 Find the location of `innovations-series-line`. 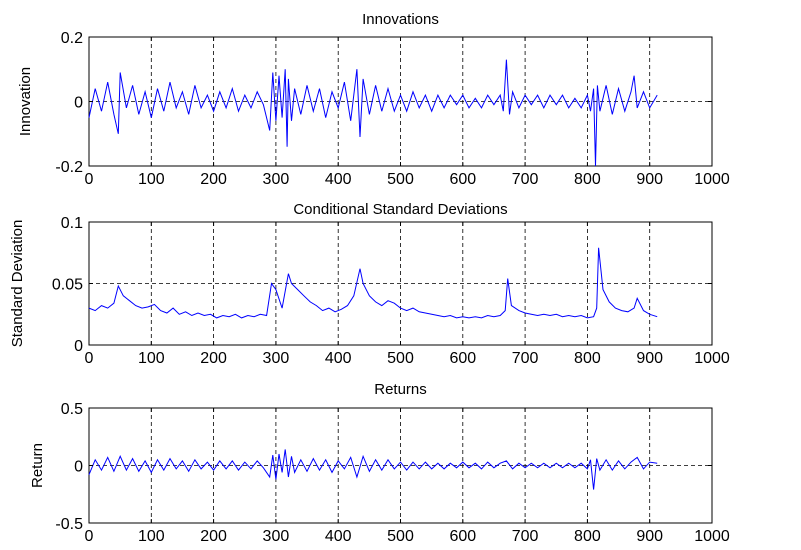

innovations-series-line is located at coordinates (373, 113).